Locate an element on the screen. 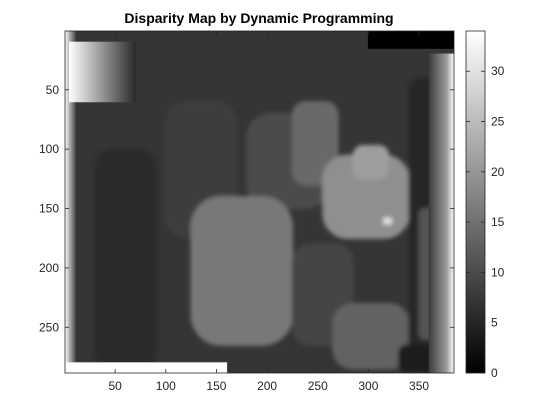 The width and height of the screenshot is (560, 420). x-tick-label: 250 is located at coordinates (318, 386).